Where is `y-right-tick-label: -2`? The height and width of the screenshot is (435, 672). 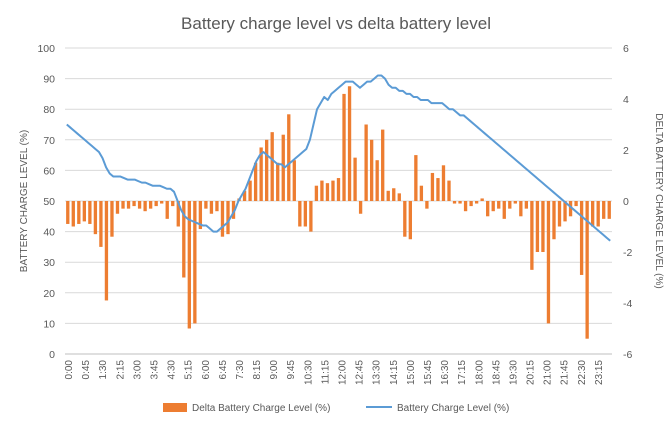 y-right-tick-label: -2 is located at coordinates (627, 253).